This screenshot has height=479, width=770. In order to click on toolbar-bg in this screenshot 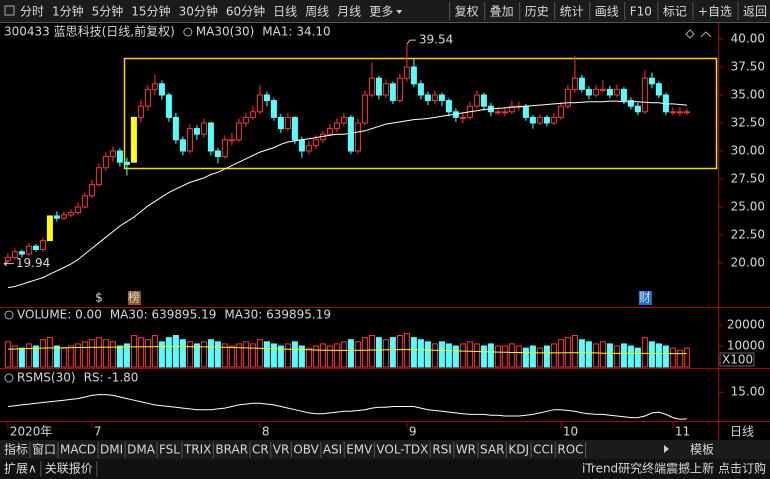, I will do `click(385, 11)`.